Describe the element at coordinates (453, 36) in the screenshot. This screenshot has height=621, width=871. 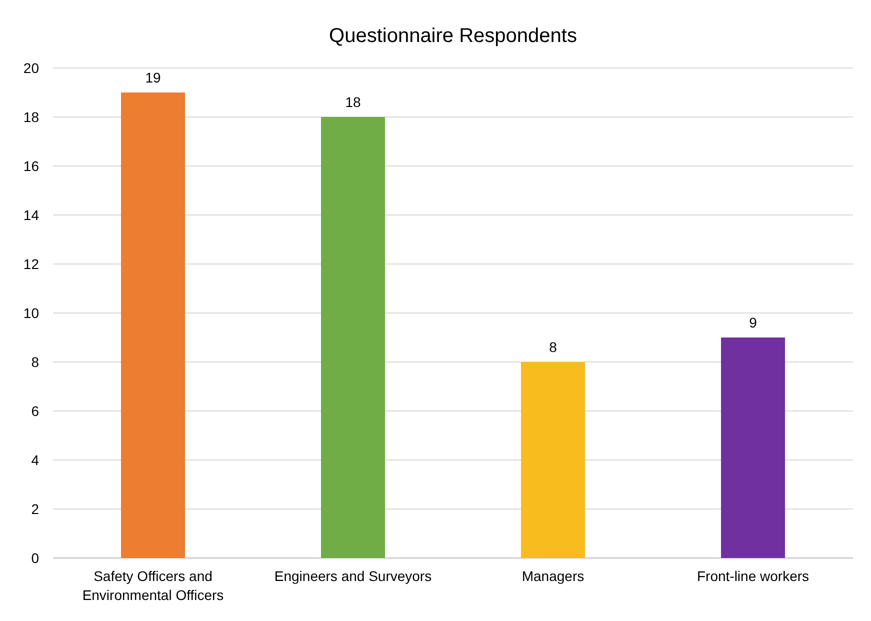
I see `chart-title: Questionnaire Respondents` at that location.